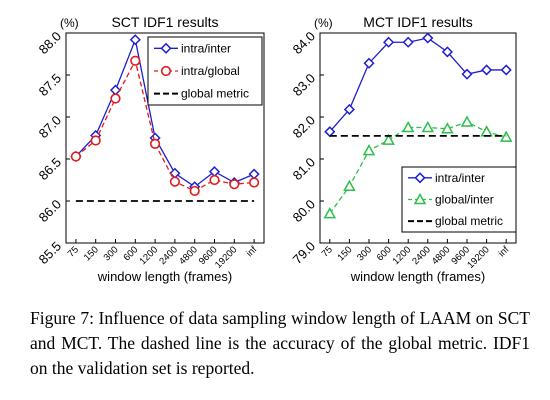 This screenshot has width=550, height=400. What do you see at coordinates (304, 85) in the screenshot?
I see `y-tick-label: 83.0` at bounding box center [304, 85].